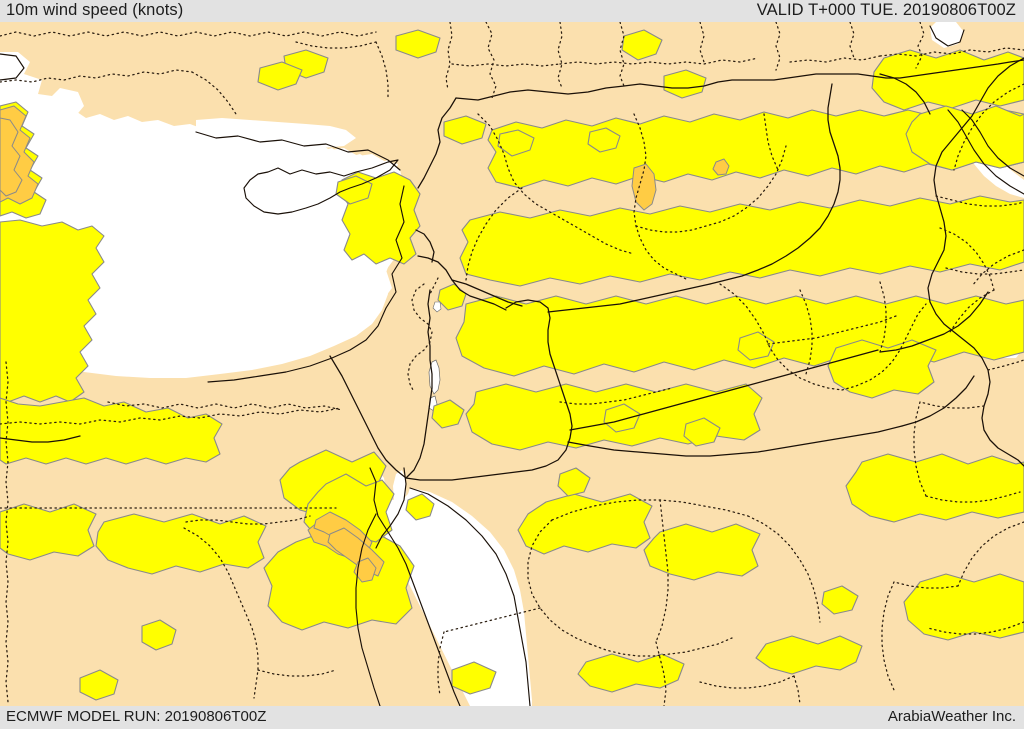 Image resolution: width=1024 pixels, height=729 pixels. What do you see at coordinates (11, 66) in the screenshot?
I see `aegean-inlet` at bounding box center [11, 66].